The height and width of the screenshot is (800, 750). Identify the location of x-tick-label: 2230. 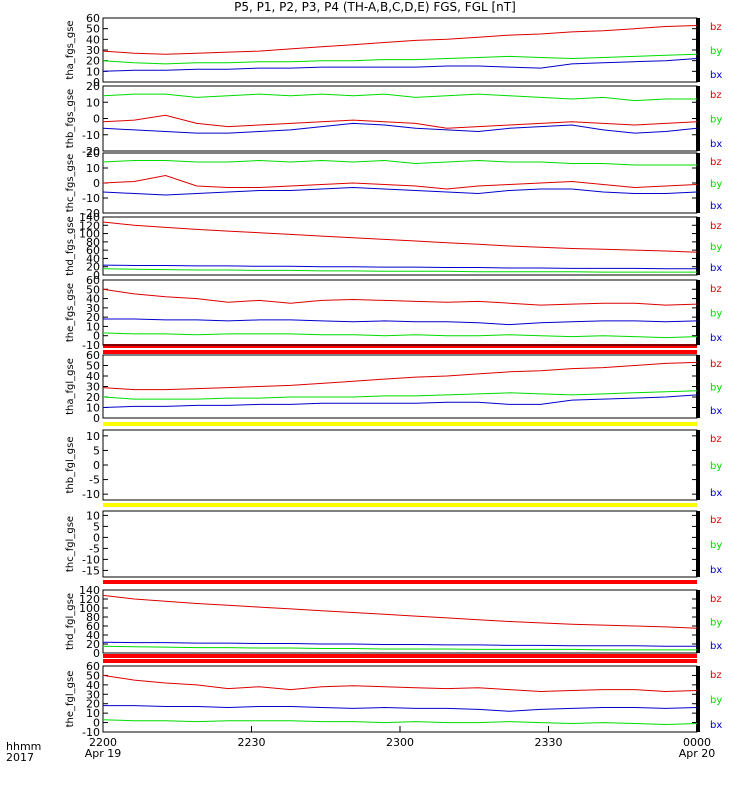
(252, 742).